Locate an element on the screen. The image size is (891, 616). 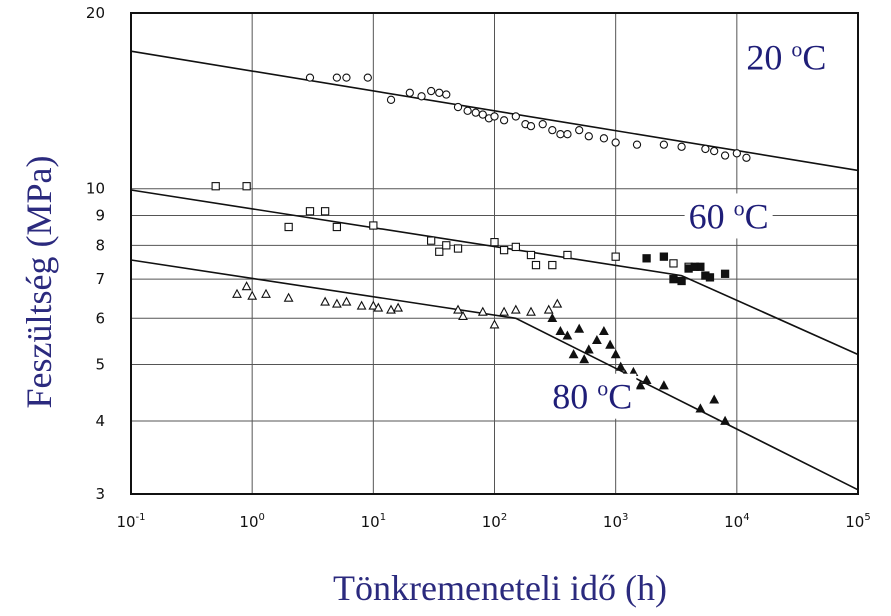
x-tick-label: 10⁵ is located at coordinates (857, 521).